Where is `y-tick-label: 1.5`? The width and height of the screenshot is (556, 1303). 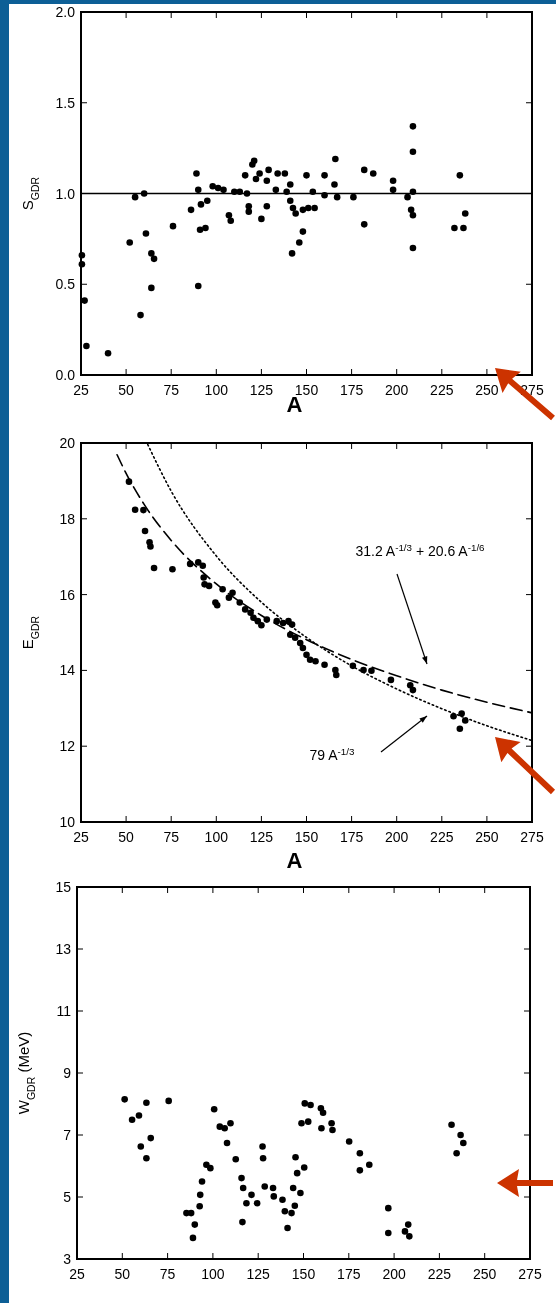 y-tick-label: 1.5 is located at coordinates (65, 102).